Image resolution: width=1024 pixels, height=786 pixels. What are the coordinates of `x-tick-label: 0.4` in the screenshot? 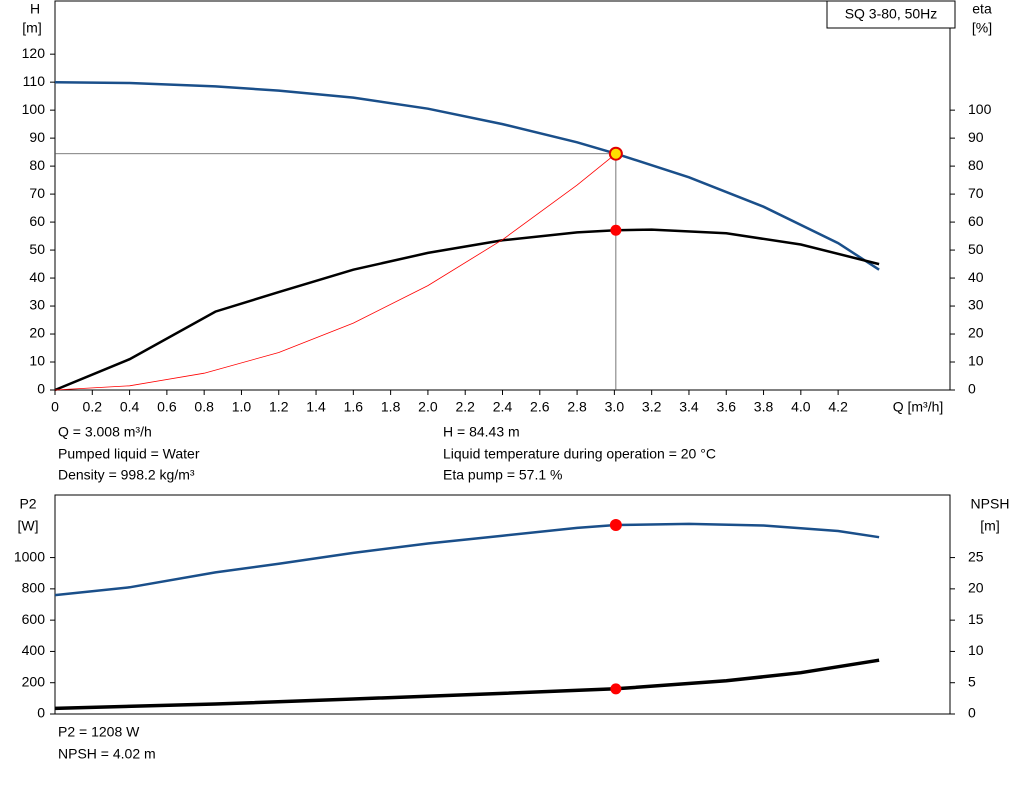 It's located at (130, 407).